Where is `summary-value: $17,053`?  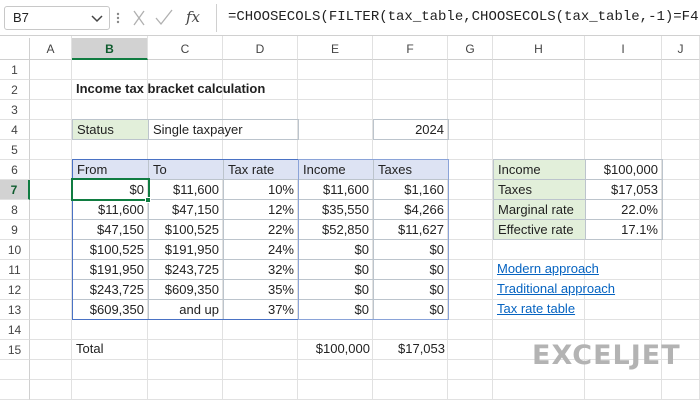
summary-value: $17,053 is located at coordinates (624, 189).